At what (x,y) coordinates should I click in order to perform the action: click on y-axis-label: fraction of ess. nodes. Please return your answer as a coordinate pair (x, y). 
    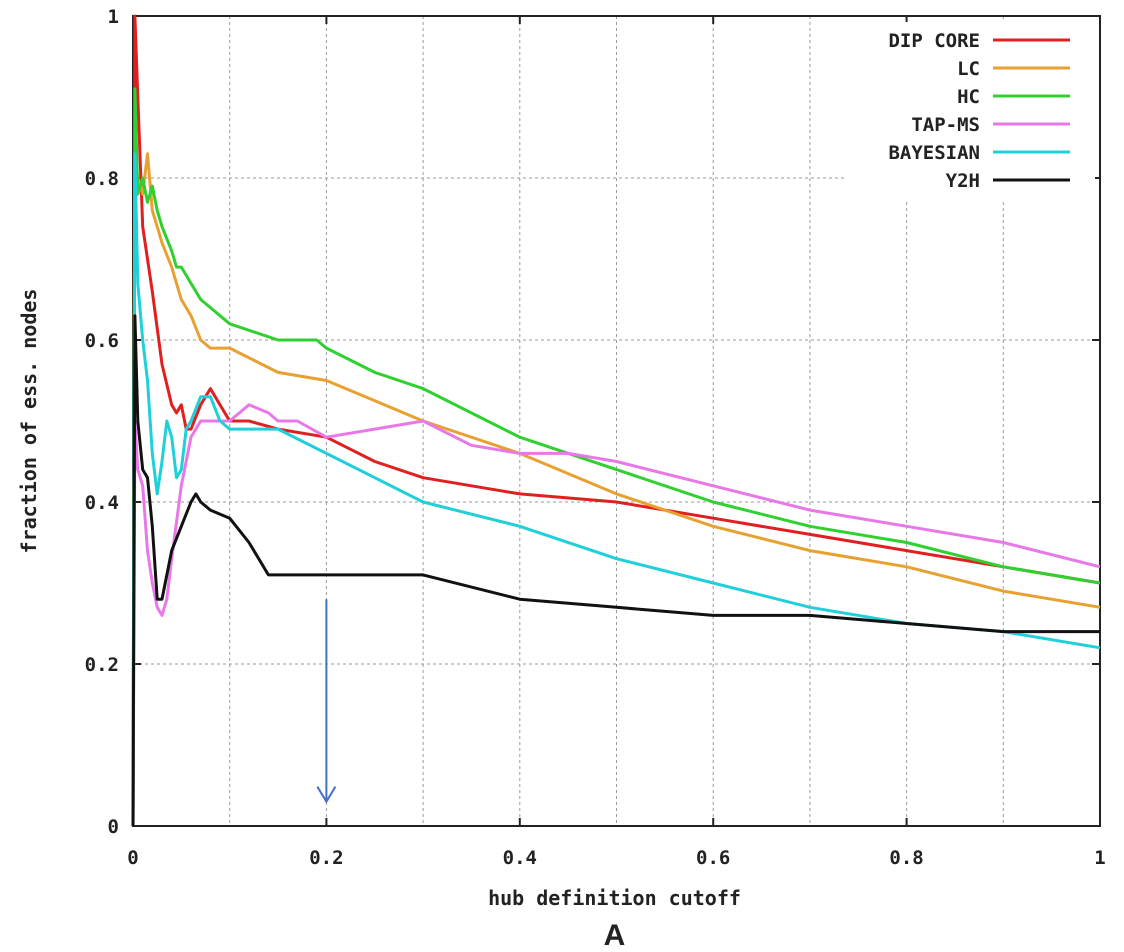
    Looking at the image, I should click on (29, 421).